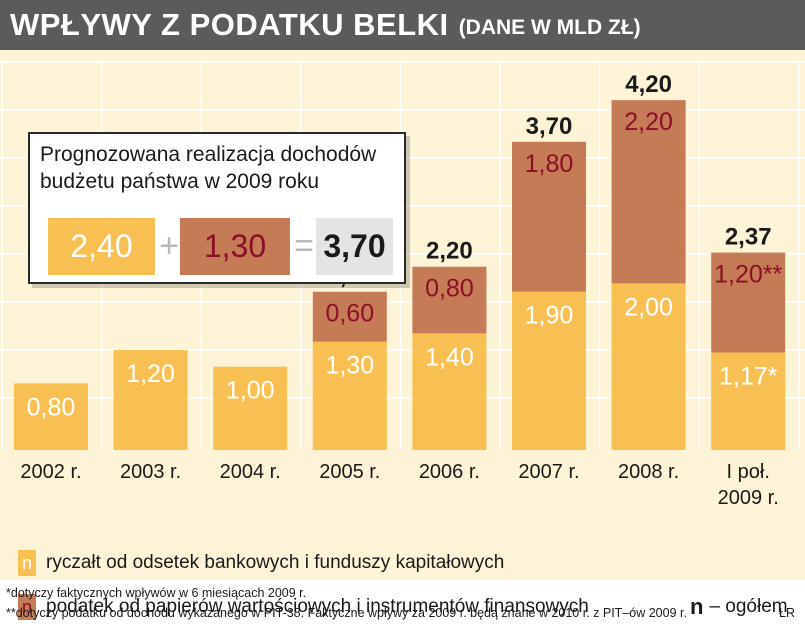 The image size is (805, 632). Describe the element at coordinates (27, 563) in the screenshot. I see `legend-swatch-savings: n` at that location.